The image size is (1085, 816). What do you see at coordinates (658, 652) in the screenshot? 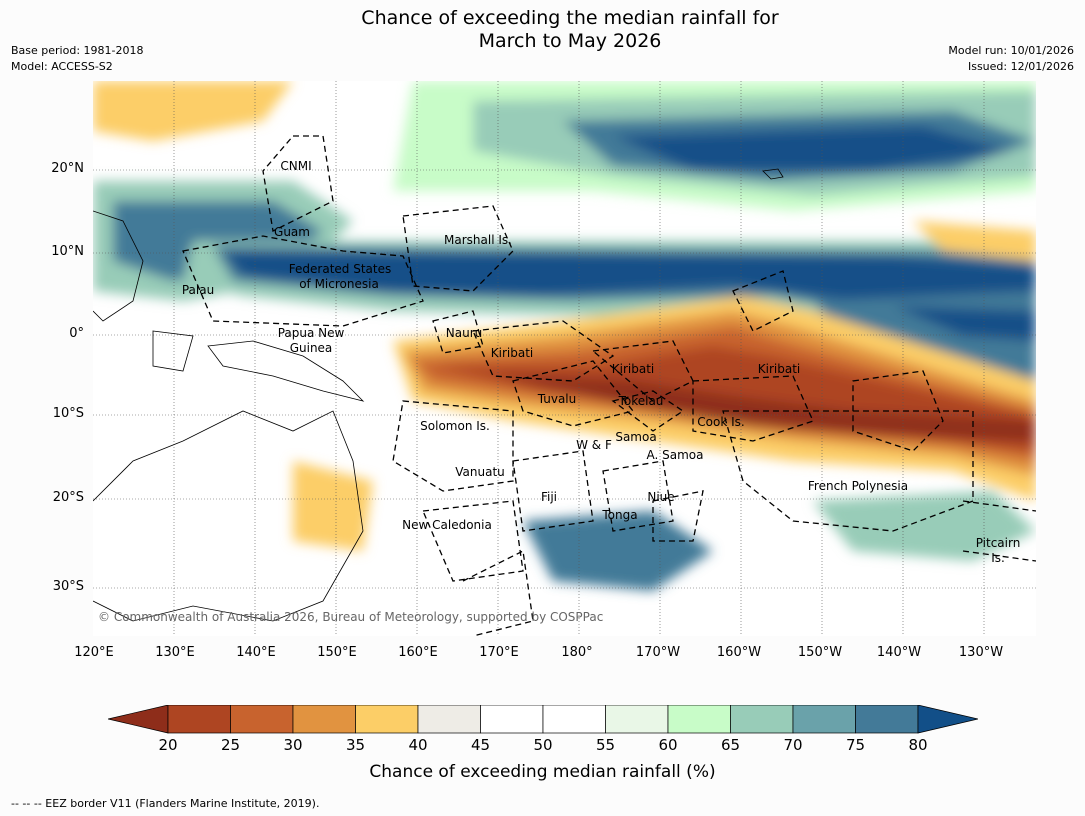
I see `lon-label-170w: 170°W` at bounding box center [658, 652].